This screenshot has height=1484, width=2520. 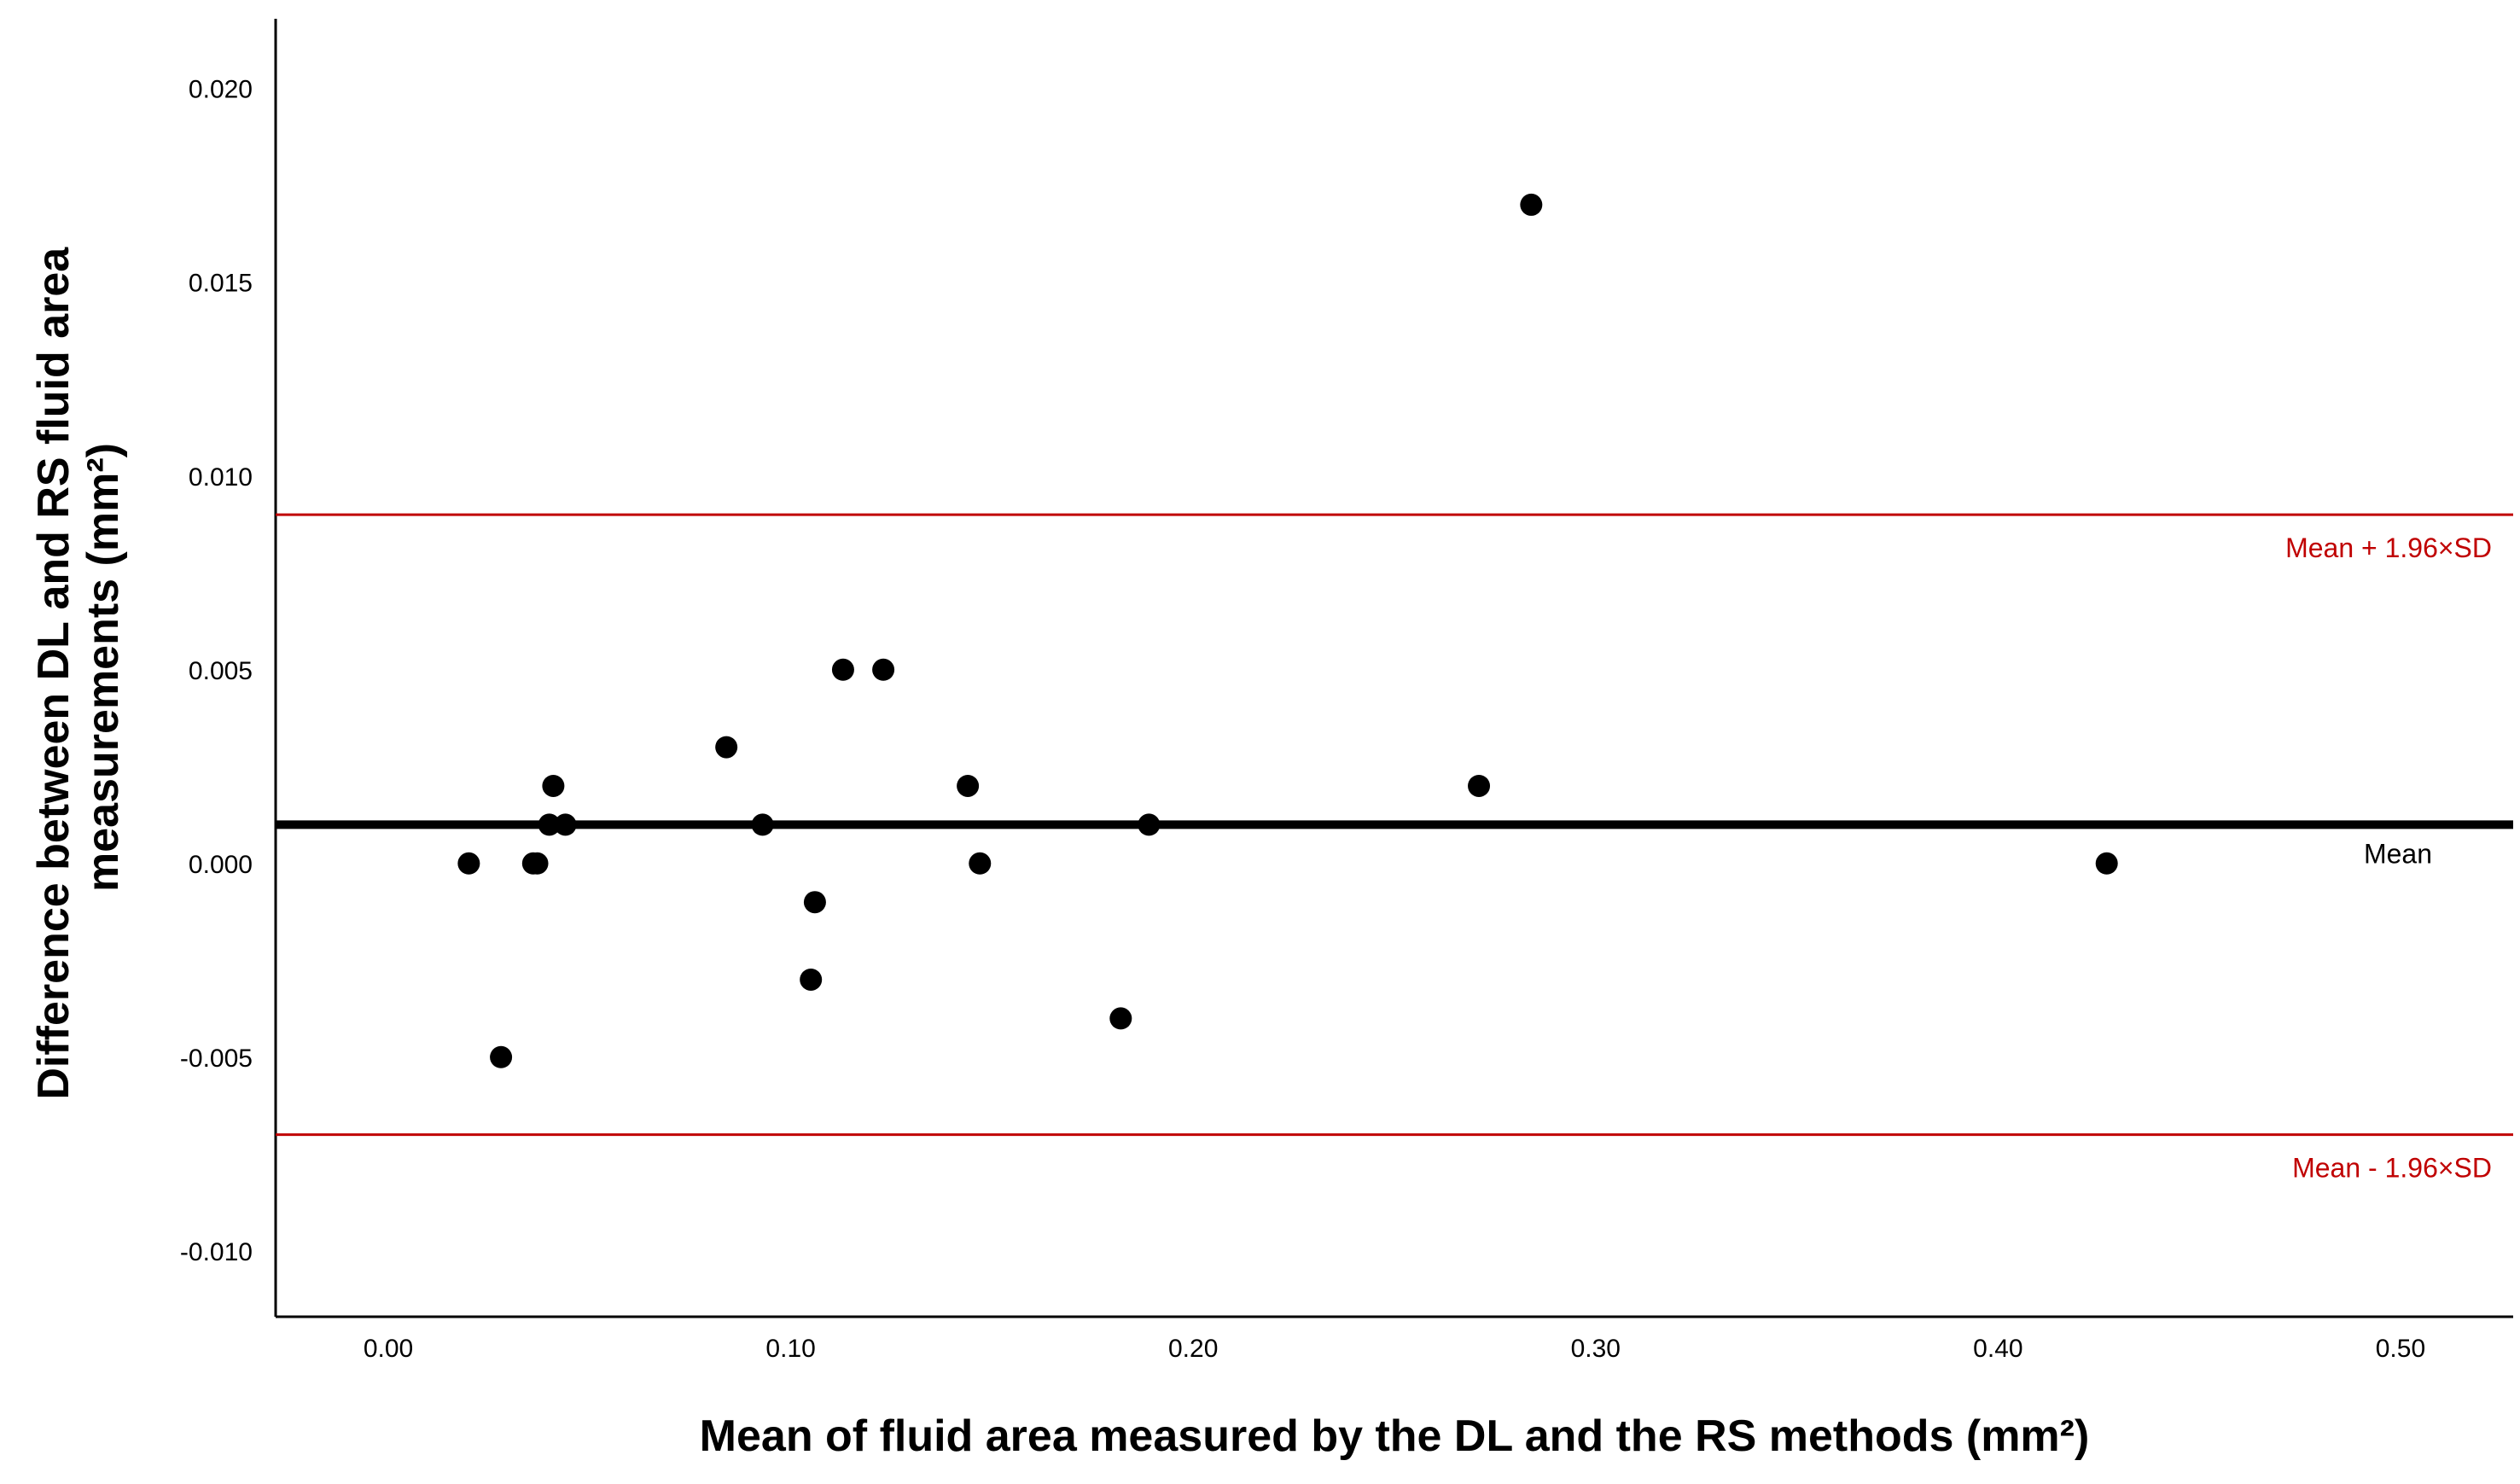 What do you see at coordinates (216, 1059) in the screenshot?
I see `y-tick-label-5: -0.005` at bounding box center [216, 1059].